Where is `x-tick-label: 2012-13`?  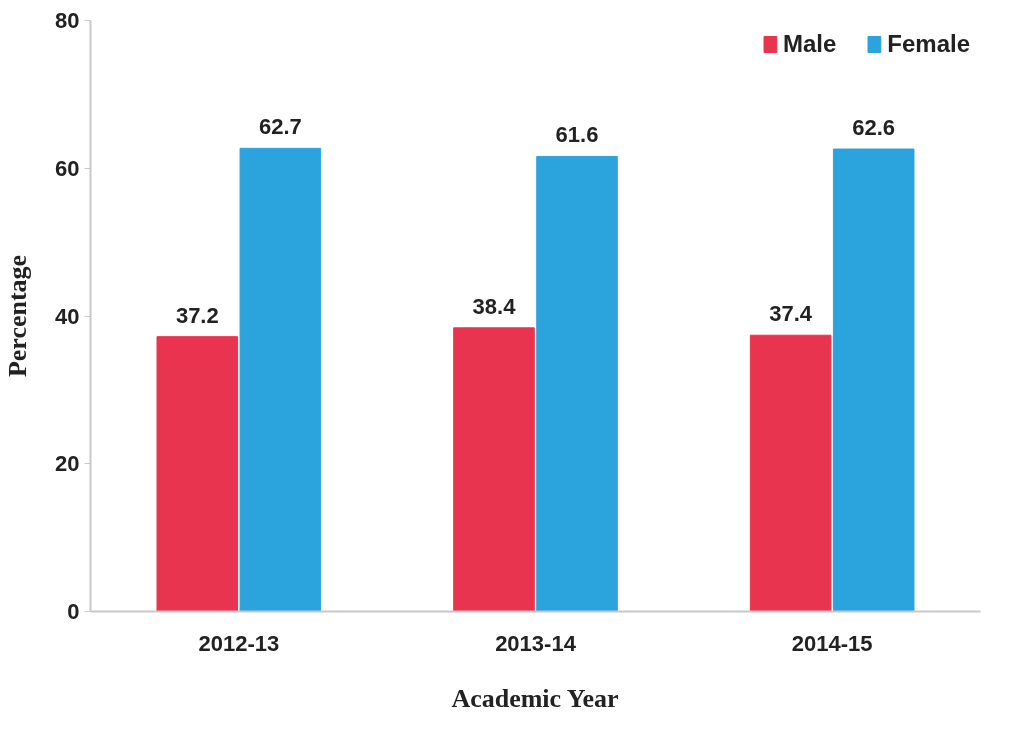 x-tick-label: 2012-13 is located at coordinates (239, 643).